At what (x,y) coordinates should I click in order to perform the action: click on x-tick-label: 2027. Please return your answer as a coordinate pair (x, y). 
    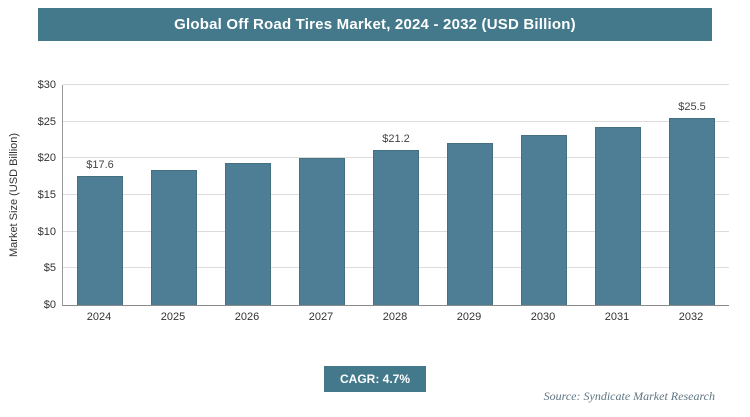
    Looking at the image, I should click on (321, 317).